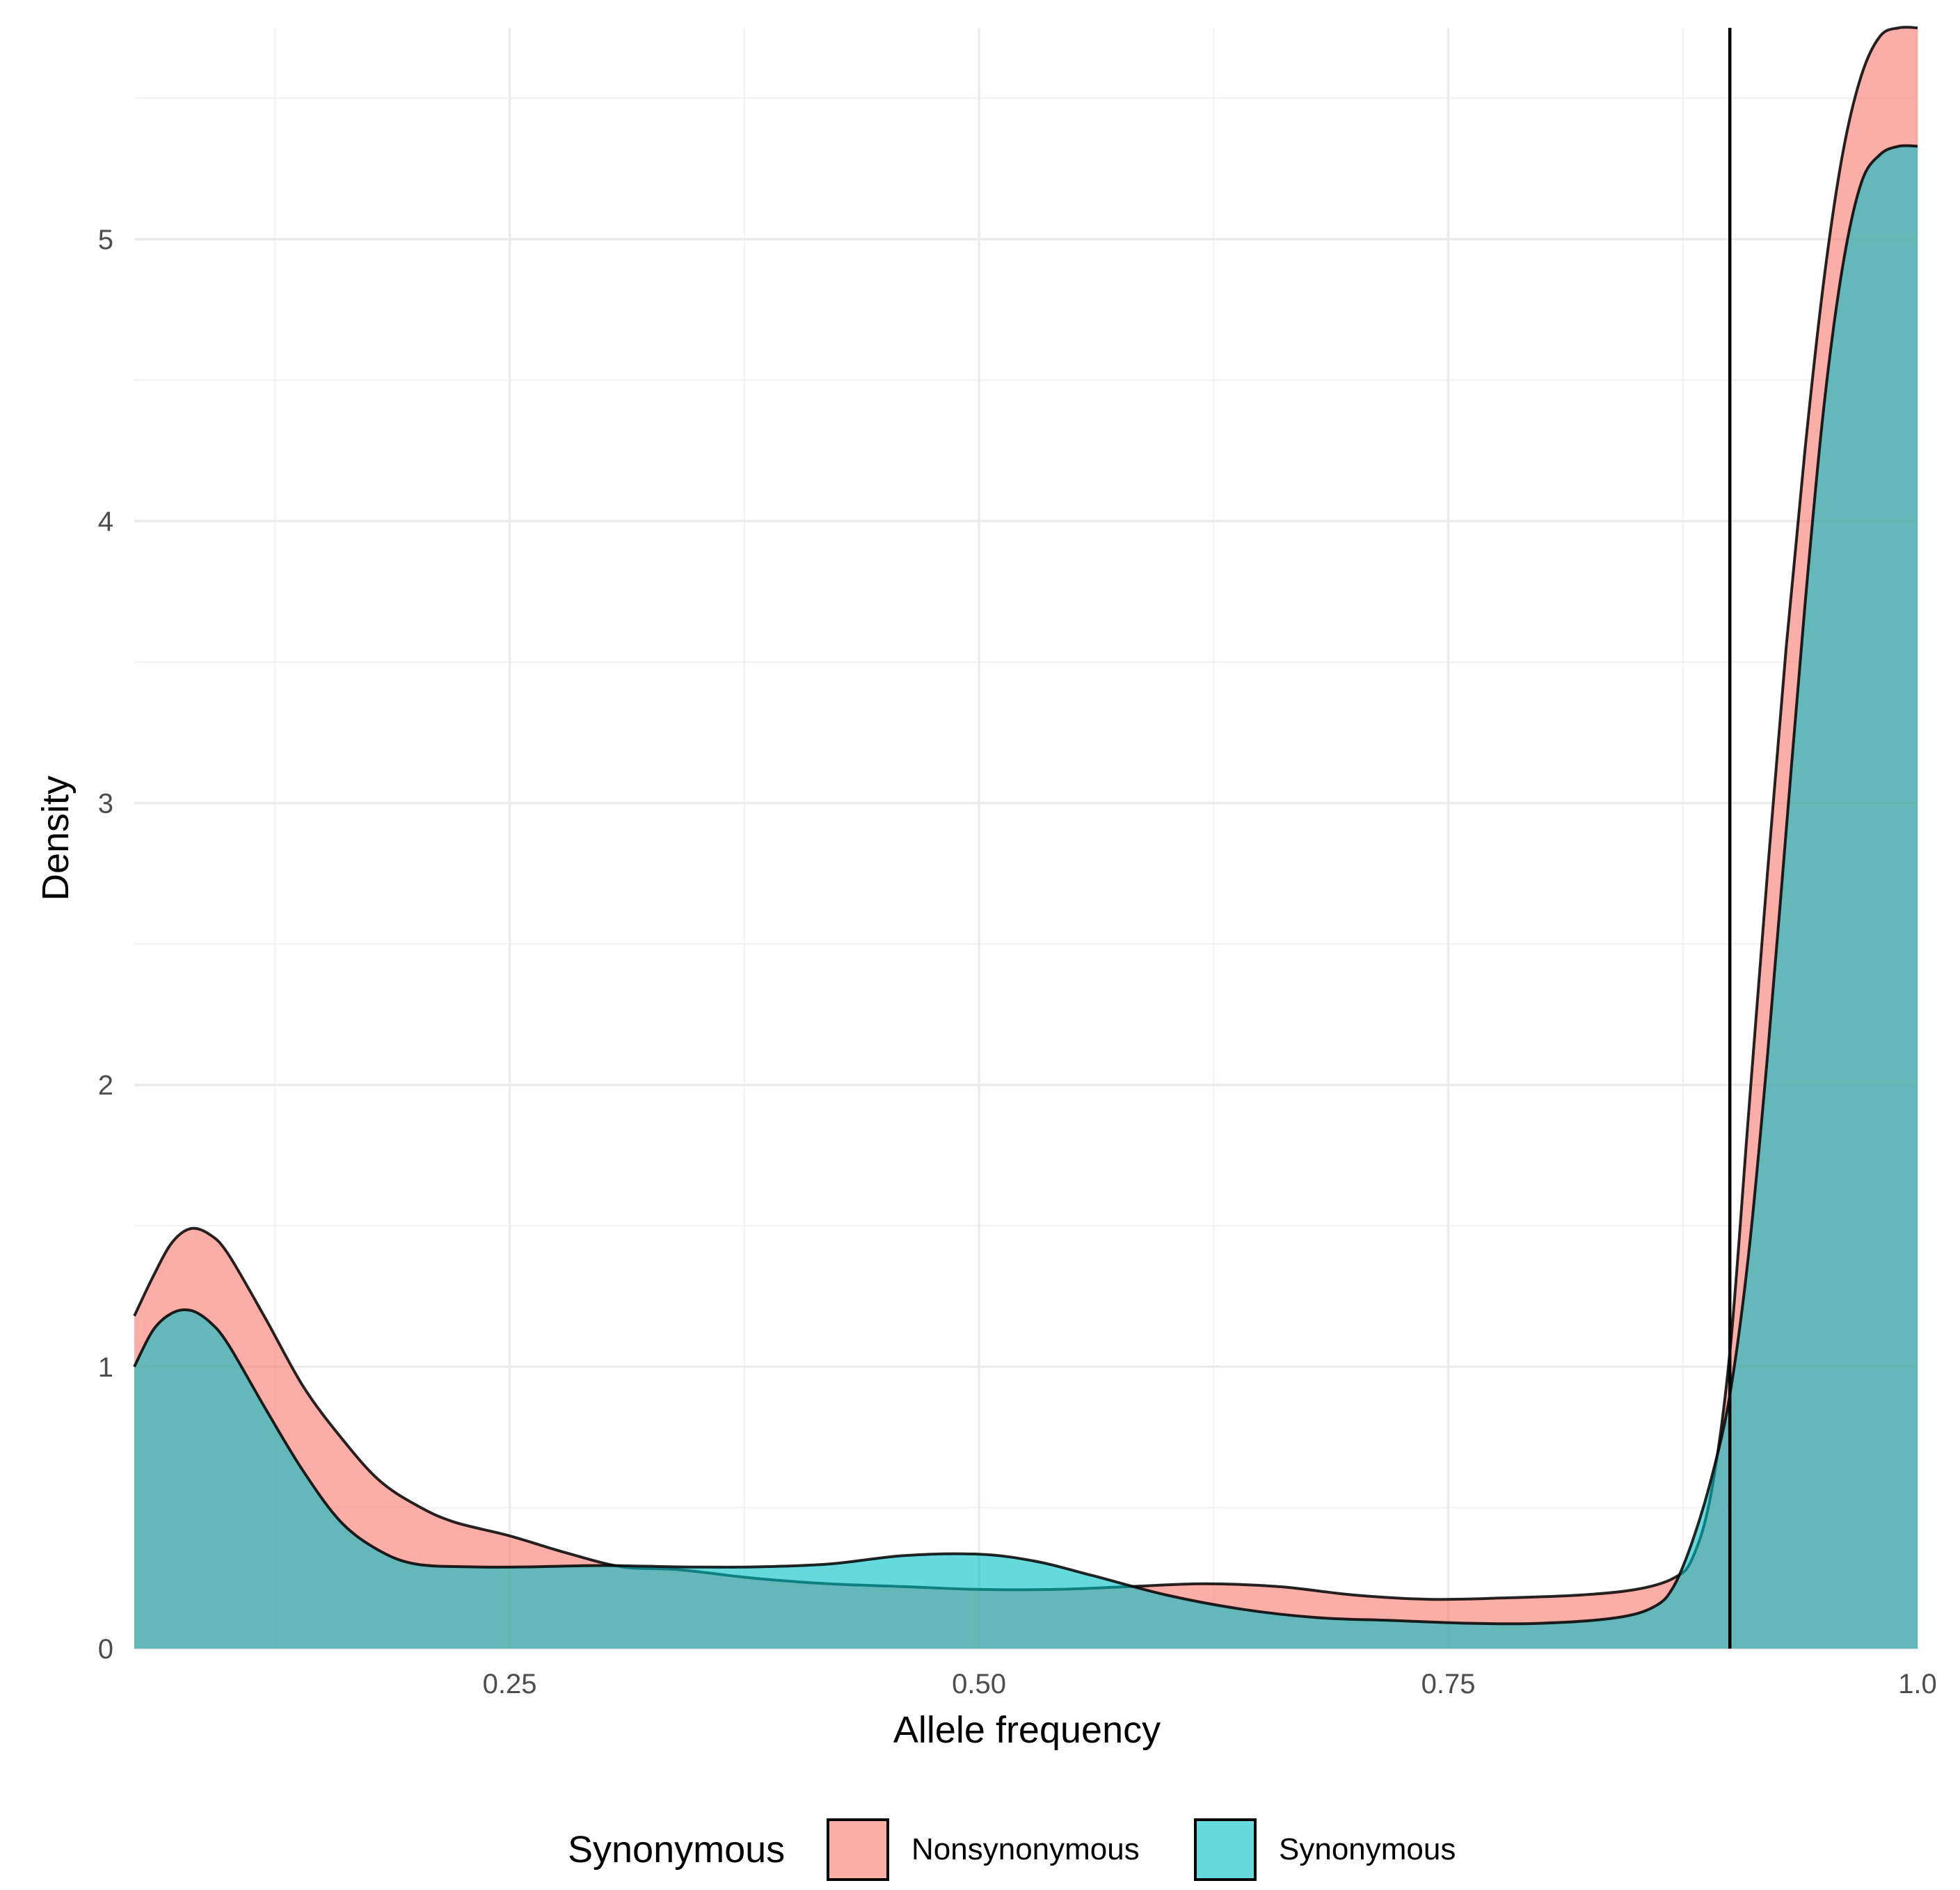 This screenshot has height=1890, width=1960. I want to click on legend-label-synonymous: Synonymous, so click(1367, 1849).